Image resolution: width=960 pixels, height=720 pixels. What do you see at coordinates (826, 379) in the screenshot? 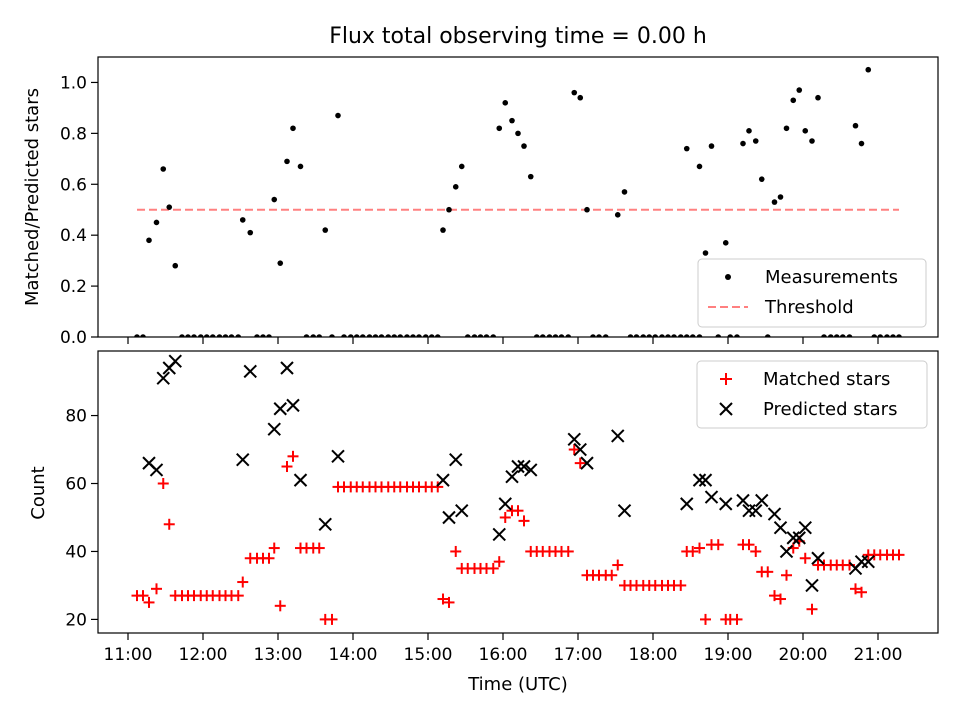
I see `legend-matched-label: Matched stars` at bounding box center [826, 379].